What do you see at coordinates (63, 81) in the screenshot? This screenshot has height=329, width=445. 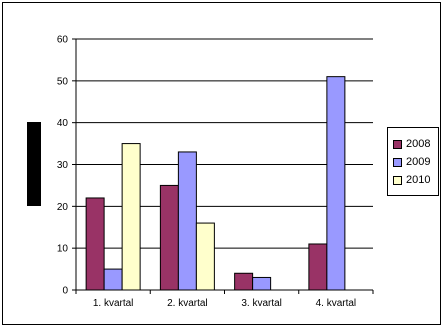 I see `y-tick-label: 50` at bounding box center [63, 81].